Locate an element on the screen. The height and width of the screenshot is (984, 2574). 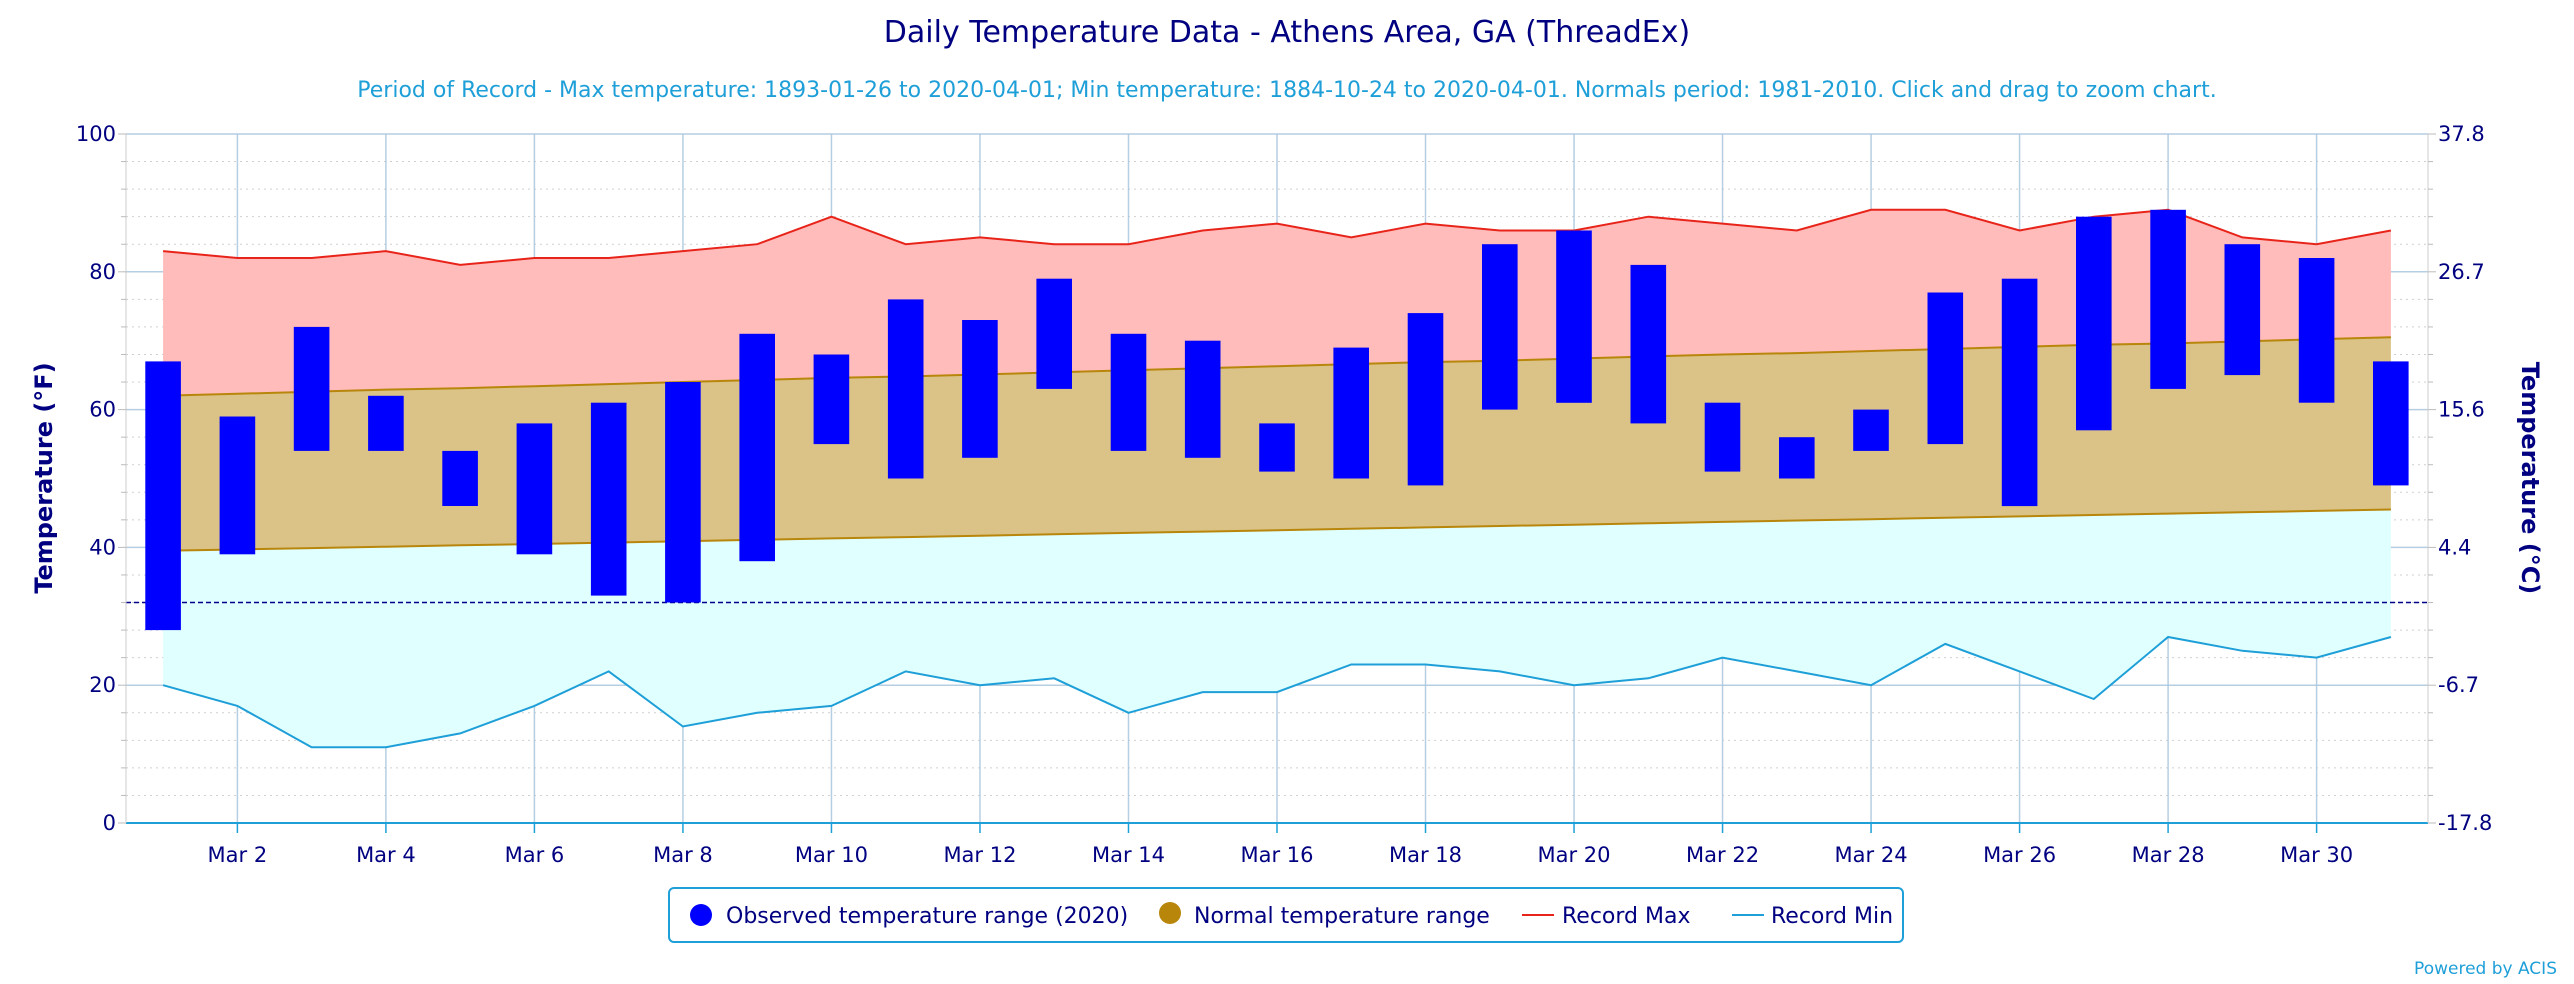
y-tick-left-80: 80 is located at coordinates (102, 272).